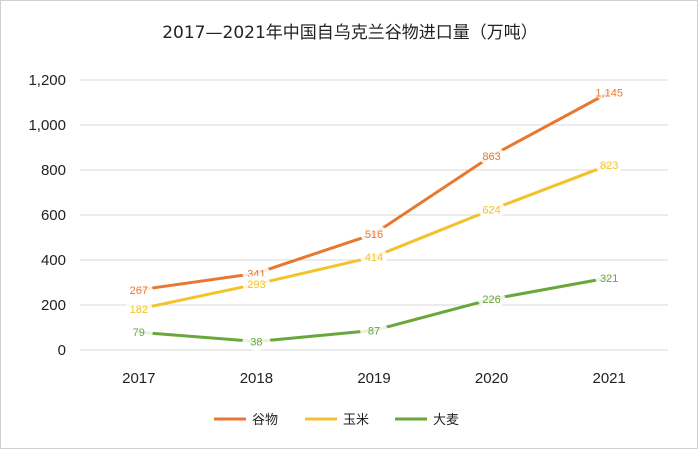 Image resolution: width=700 pixels, height=451 pixels. I want to click on data-label: 87, so click(374, 331).